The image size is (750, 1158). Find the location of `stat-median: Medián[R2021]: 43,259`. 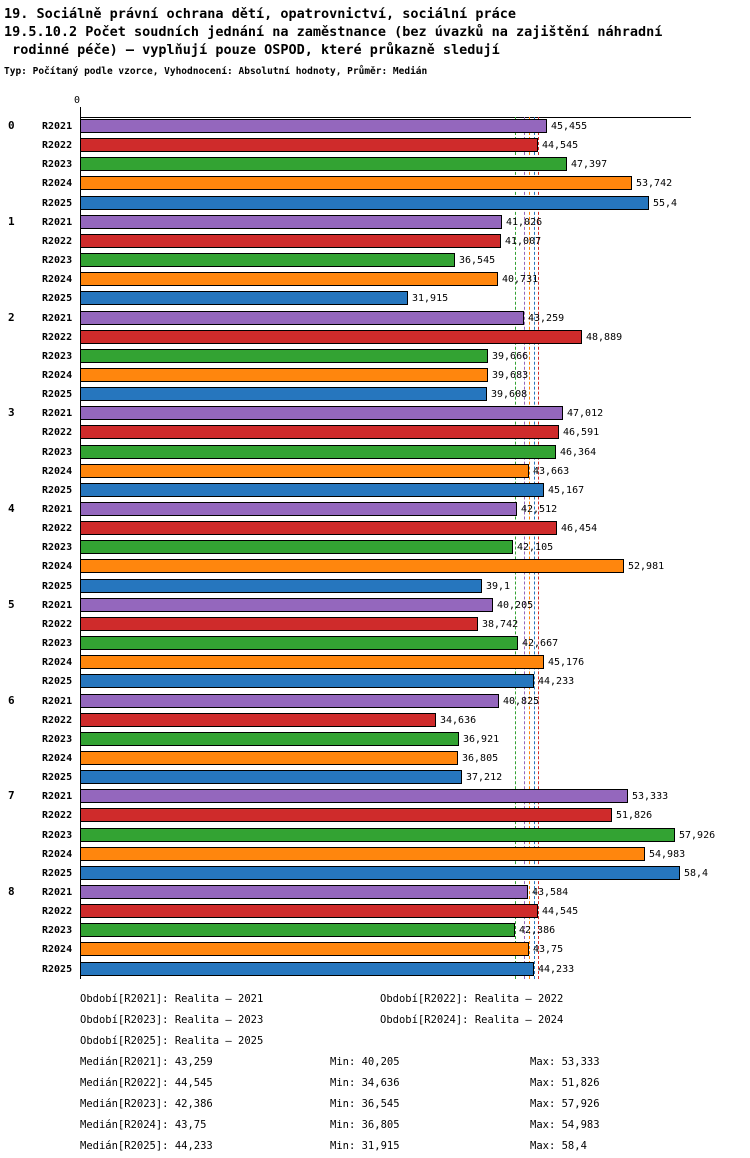

stat-median: Medián[R2021]: 43,259 is located at coordinates (146, 1062).